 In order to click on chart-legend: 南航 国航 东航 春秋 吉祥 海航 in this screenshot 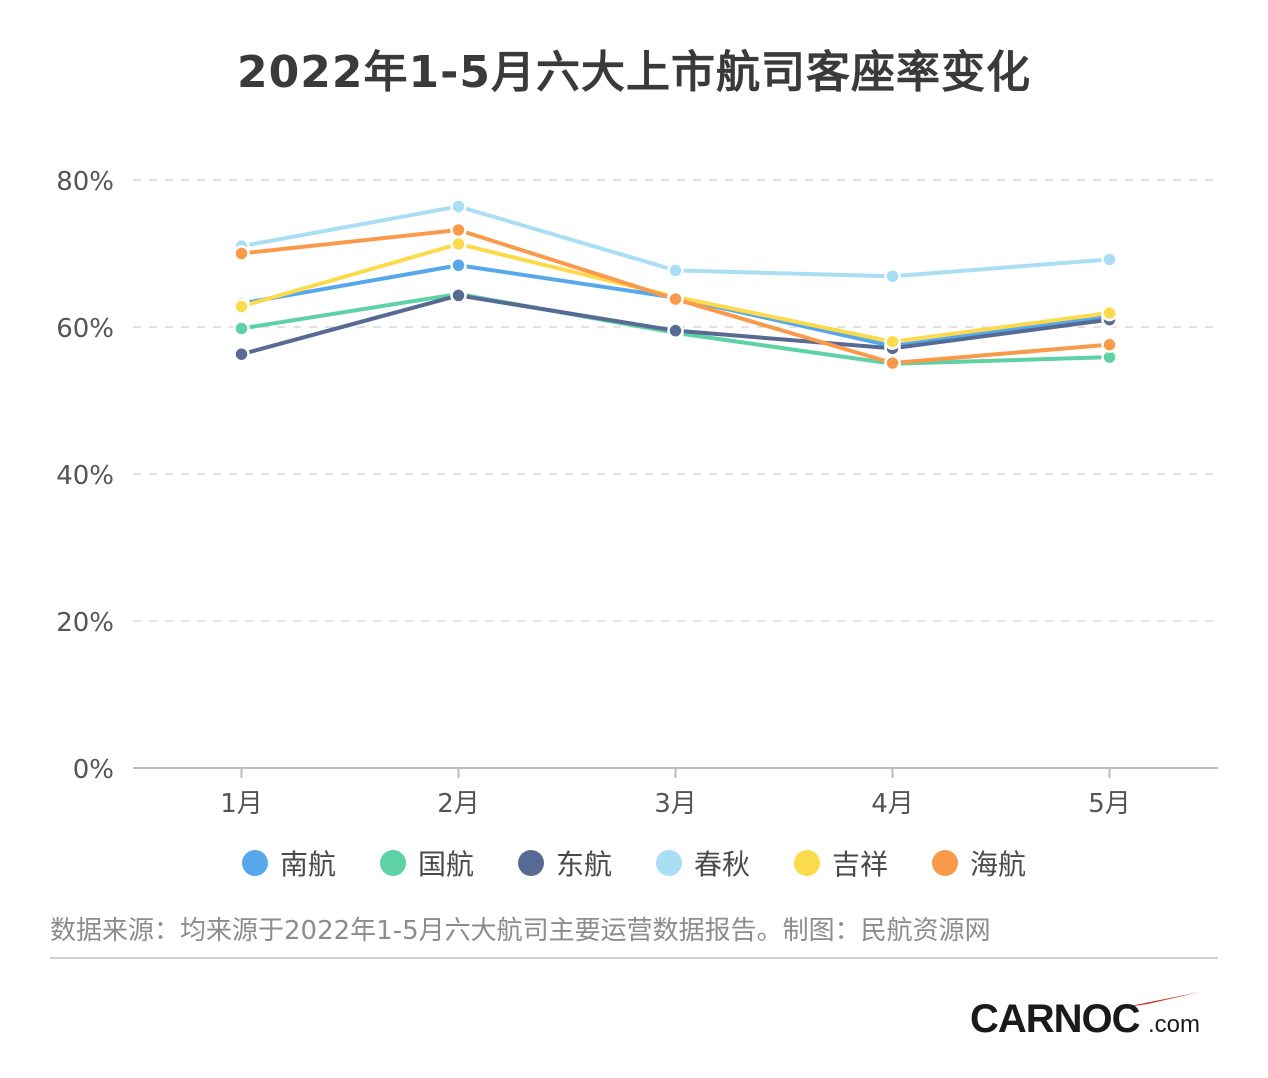, I will do `click(634, 863)`.